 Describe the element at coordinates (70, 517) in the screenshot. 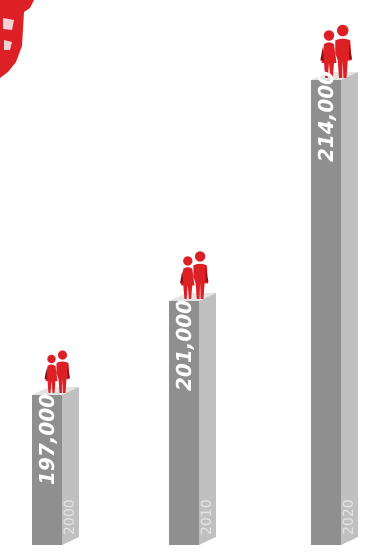

I see `year-label: 2000` at that location.